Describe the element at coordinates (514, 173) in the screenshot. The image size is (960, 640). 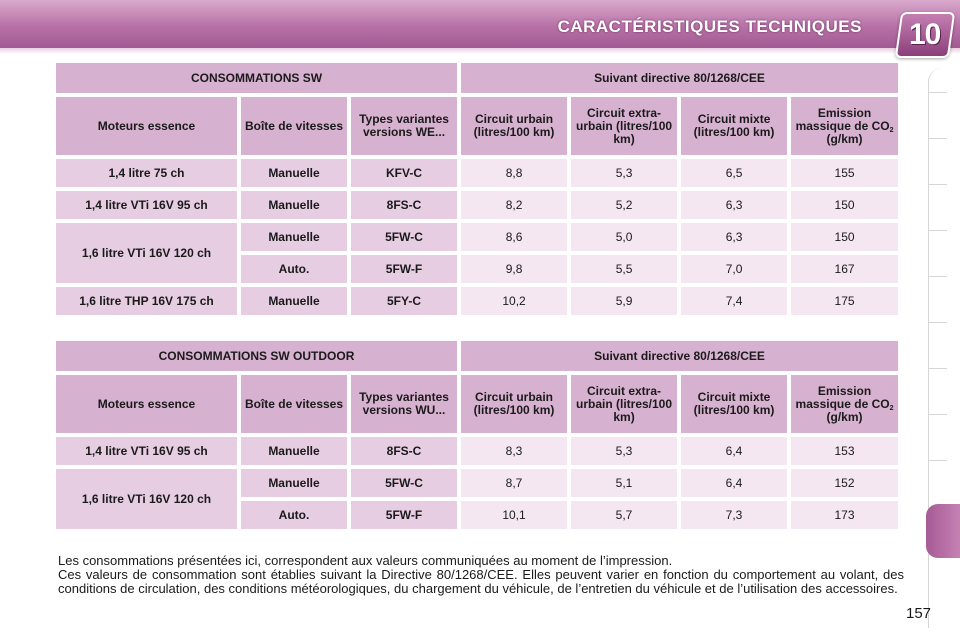
I see `cell-urban: 8,8` at that location.